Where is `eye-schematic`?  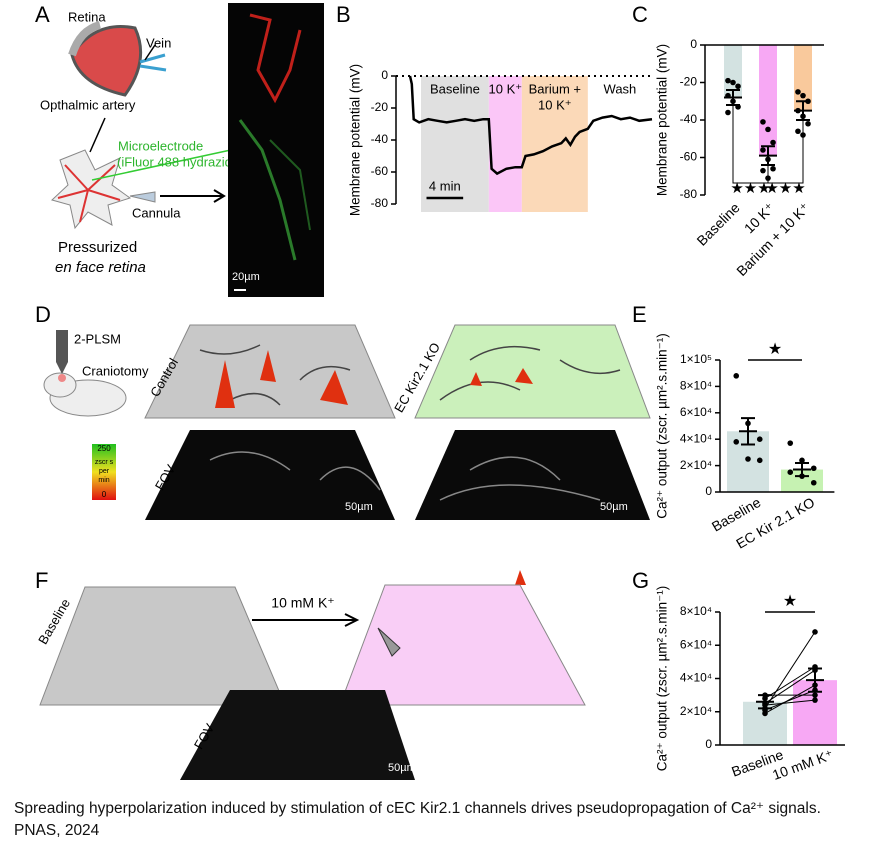
eye-schematic is located at coordinates (117, 59).